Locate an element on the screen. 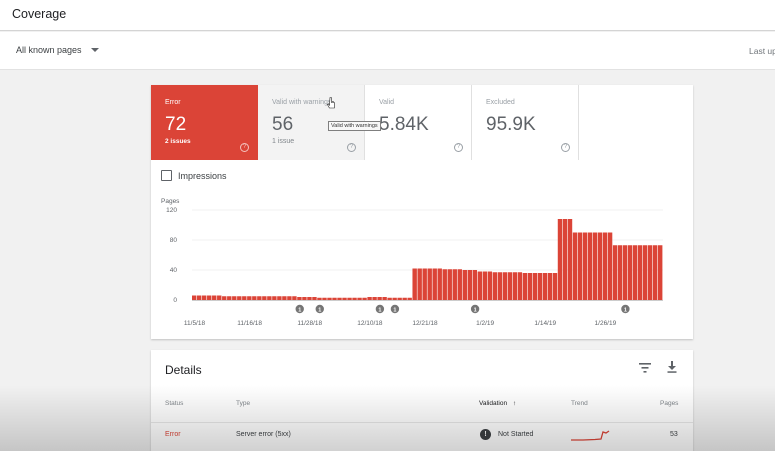 This screenshot has height=451, width=775. x-tick-label: 11/5/18 is located at coordinates (195, 323).